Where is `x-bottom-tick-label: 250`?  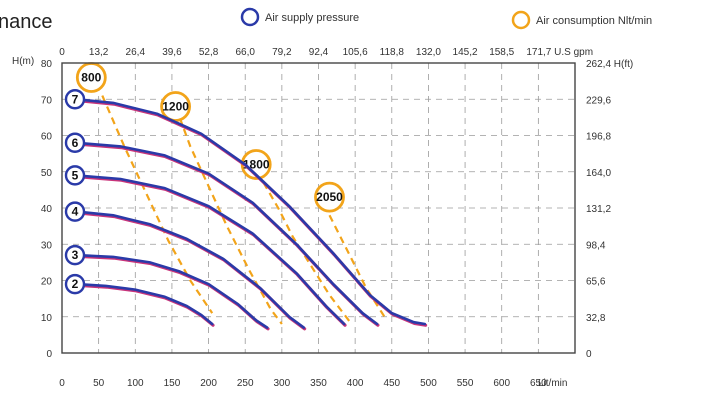 x-bottom-tick-label: 250 is located at coordinates (245, 383).